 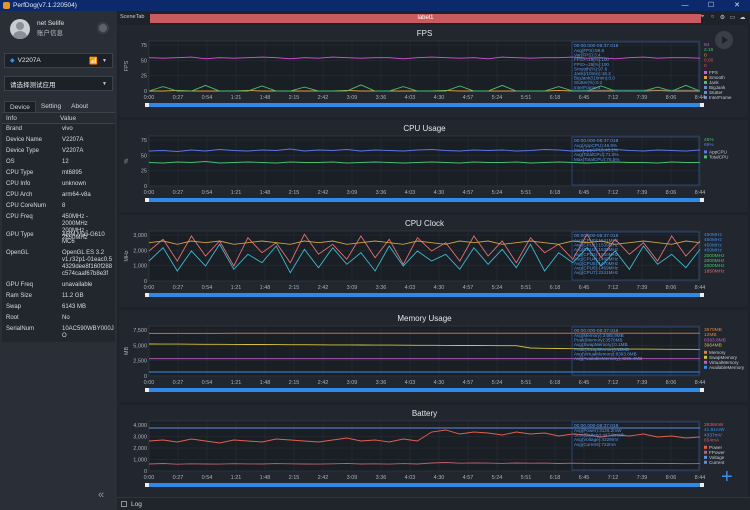 What do you see at coordinates (18, 184) in the screenshot?
I see `info-key: CPU Info` at bounding box center [18, 184].